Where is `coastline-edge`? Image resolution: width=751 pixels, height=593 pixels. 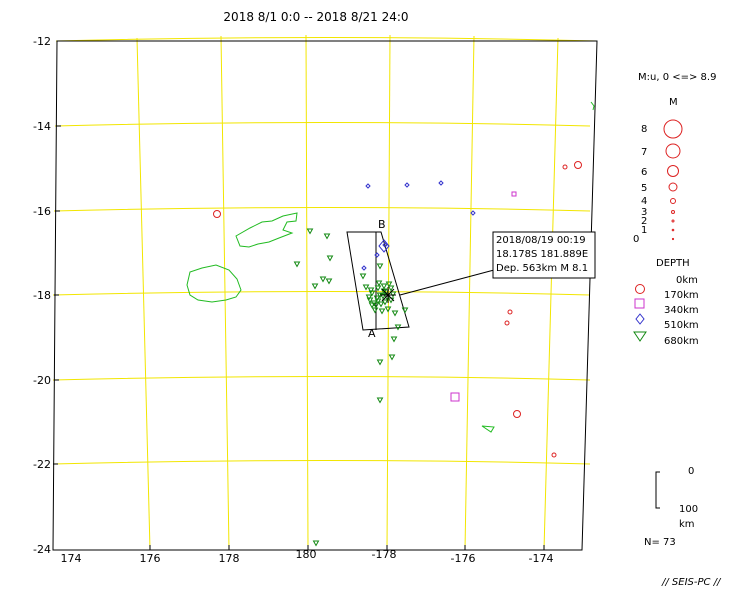
coastline-edge is located at coordinates (592, 106).